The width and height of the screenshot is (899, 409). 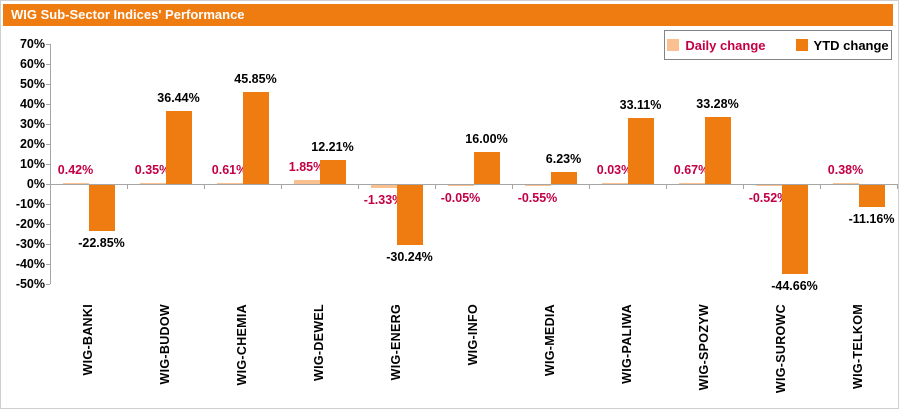 I want to click on category-label: WIG-SPOZYW, so click(x=703, y=347).